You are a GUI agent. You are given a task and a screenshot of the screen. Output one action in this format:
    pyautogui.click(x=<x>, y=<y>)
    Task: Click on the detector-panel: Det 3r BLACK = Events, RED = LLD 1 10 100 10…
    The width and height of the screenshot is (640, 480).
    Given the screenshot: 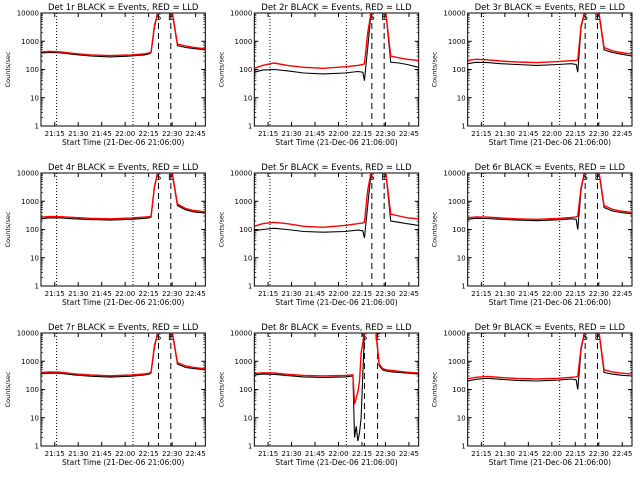 What is the action you would take?
    pyautogui.click(x=532, y=75)
    